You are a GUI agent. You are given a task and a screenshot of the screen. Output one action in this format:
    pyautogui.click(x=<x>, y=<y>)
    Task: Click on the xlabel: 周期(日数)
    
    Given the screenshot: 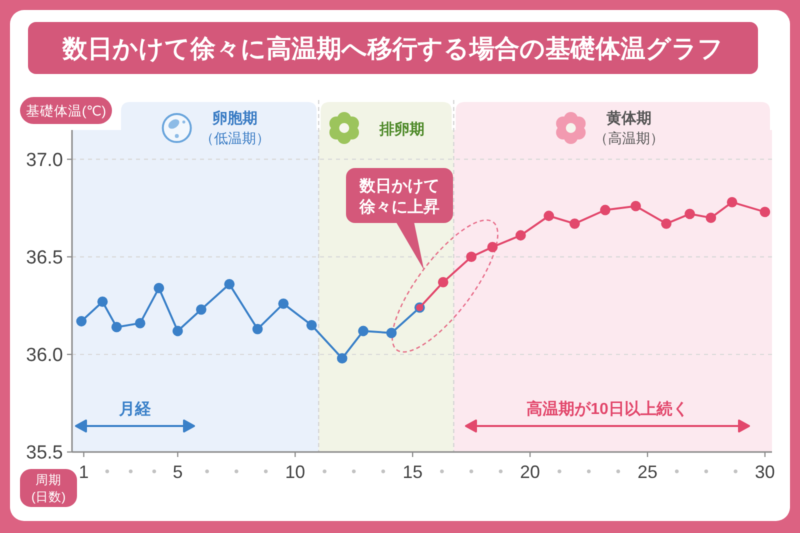 What is the action you would take?
    pyautogui.click(x=48, y=488)
    